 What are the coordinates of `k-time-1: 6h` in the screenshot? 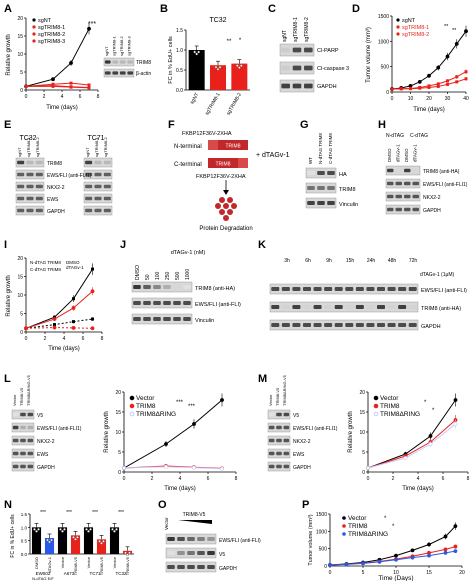 It's located at (308, 261).